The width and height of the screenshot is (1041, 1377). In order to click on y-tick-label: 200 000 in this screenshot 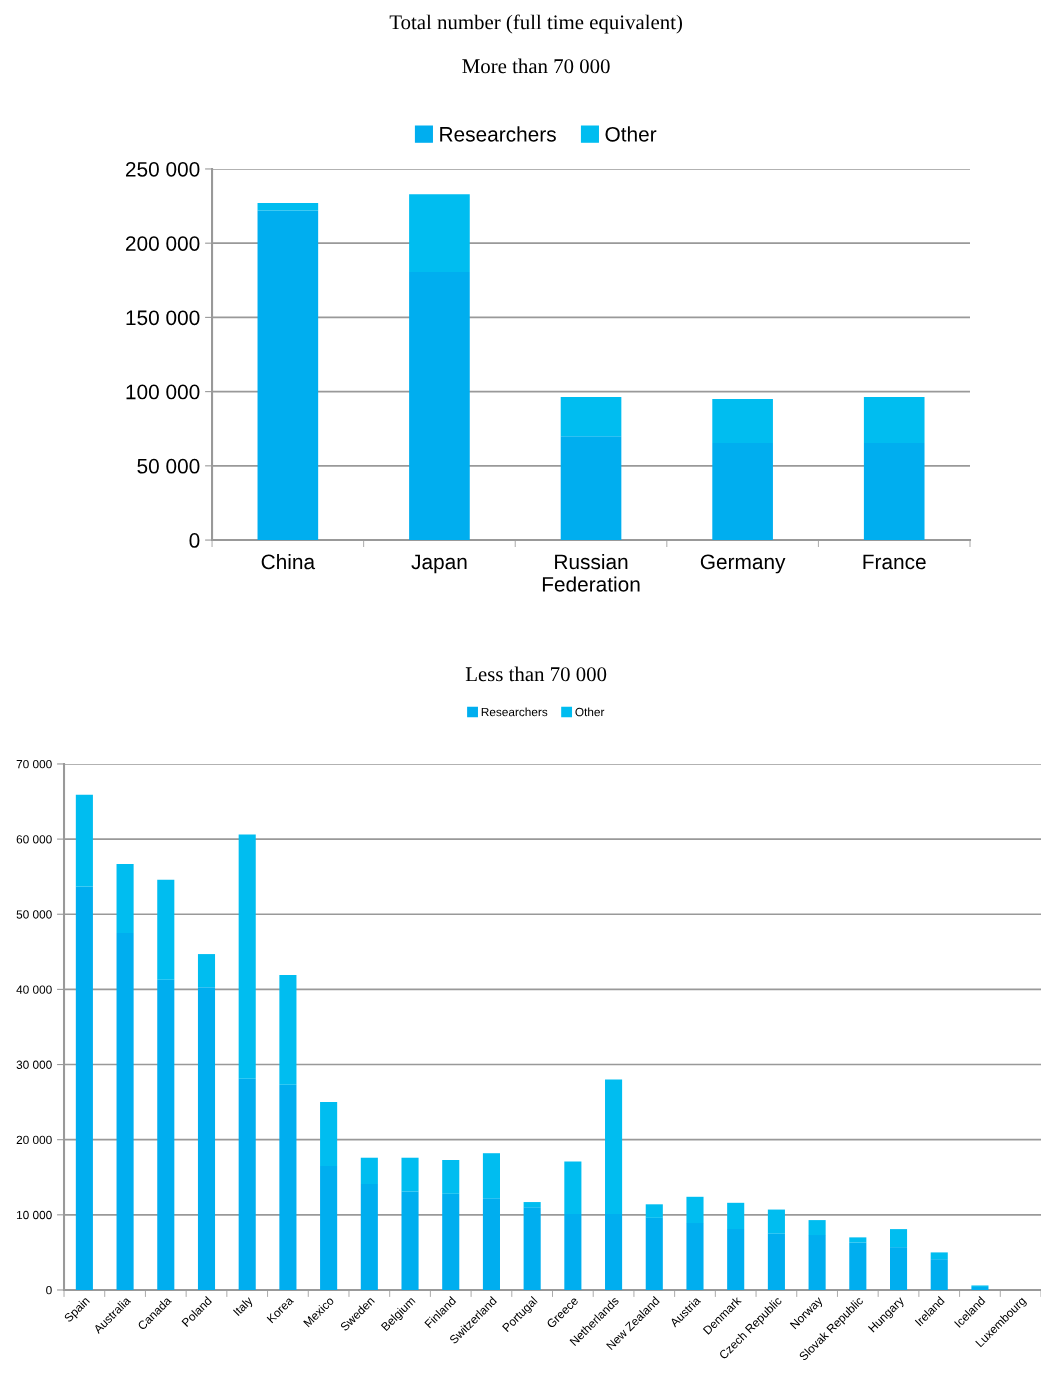, I will do `click(162, 243)`.